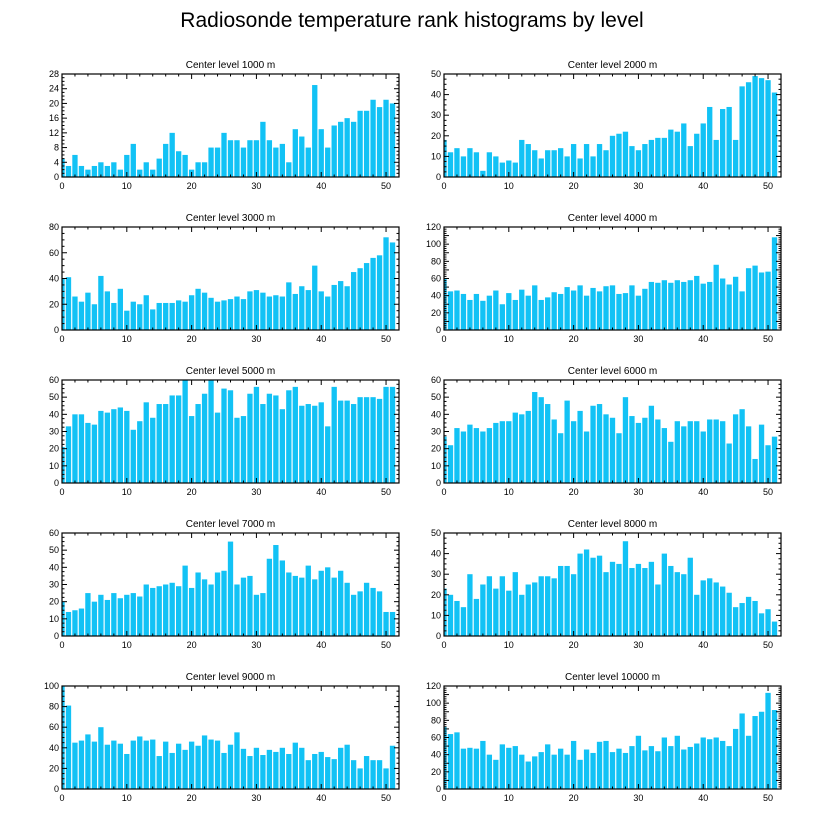 This screenshot has width=824, height=824. I want to click on y-tick-label: 30, so click(436, 115).